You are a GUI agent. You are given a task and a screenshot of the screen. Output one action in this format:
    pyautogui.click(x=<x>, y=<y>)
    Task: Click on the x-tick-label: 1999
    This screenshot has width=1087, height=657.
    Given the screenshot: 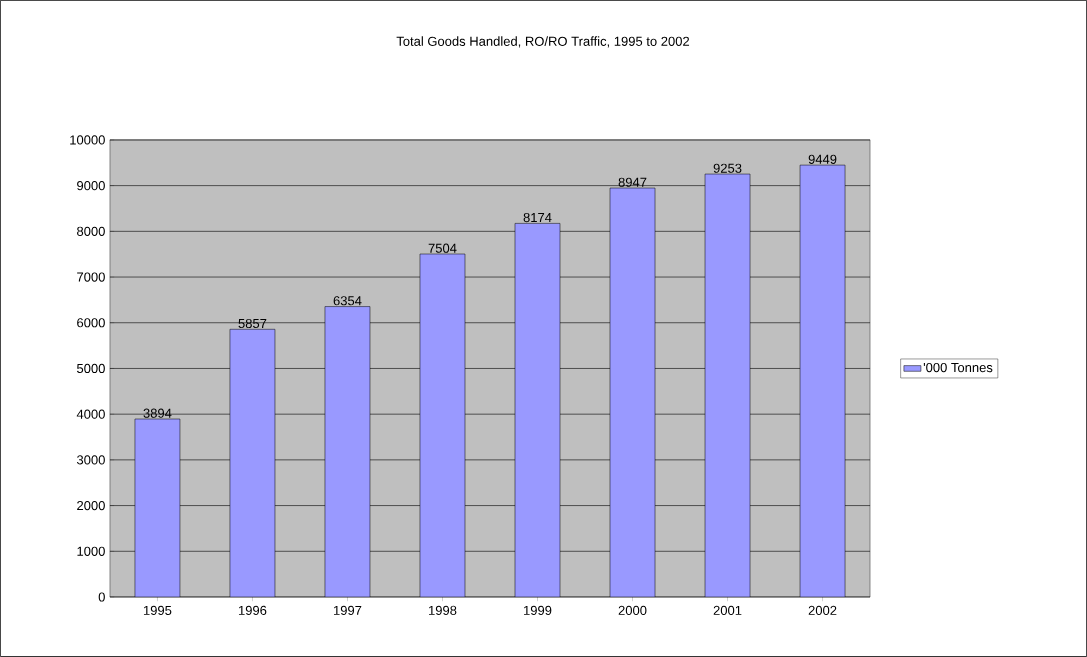 What is the action you would take?
    pyautogui.click(x=538, y=610)
    